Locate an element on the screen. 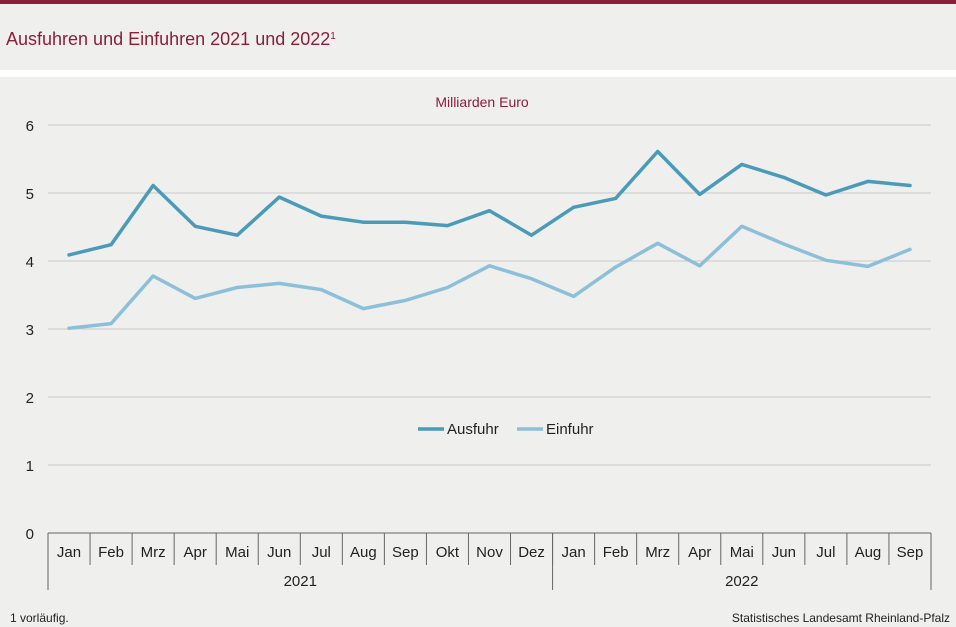  group-label: 2022 is located at coordinates (741, 581).